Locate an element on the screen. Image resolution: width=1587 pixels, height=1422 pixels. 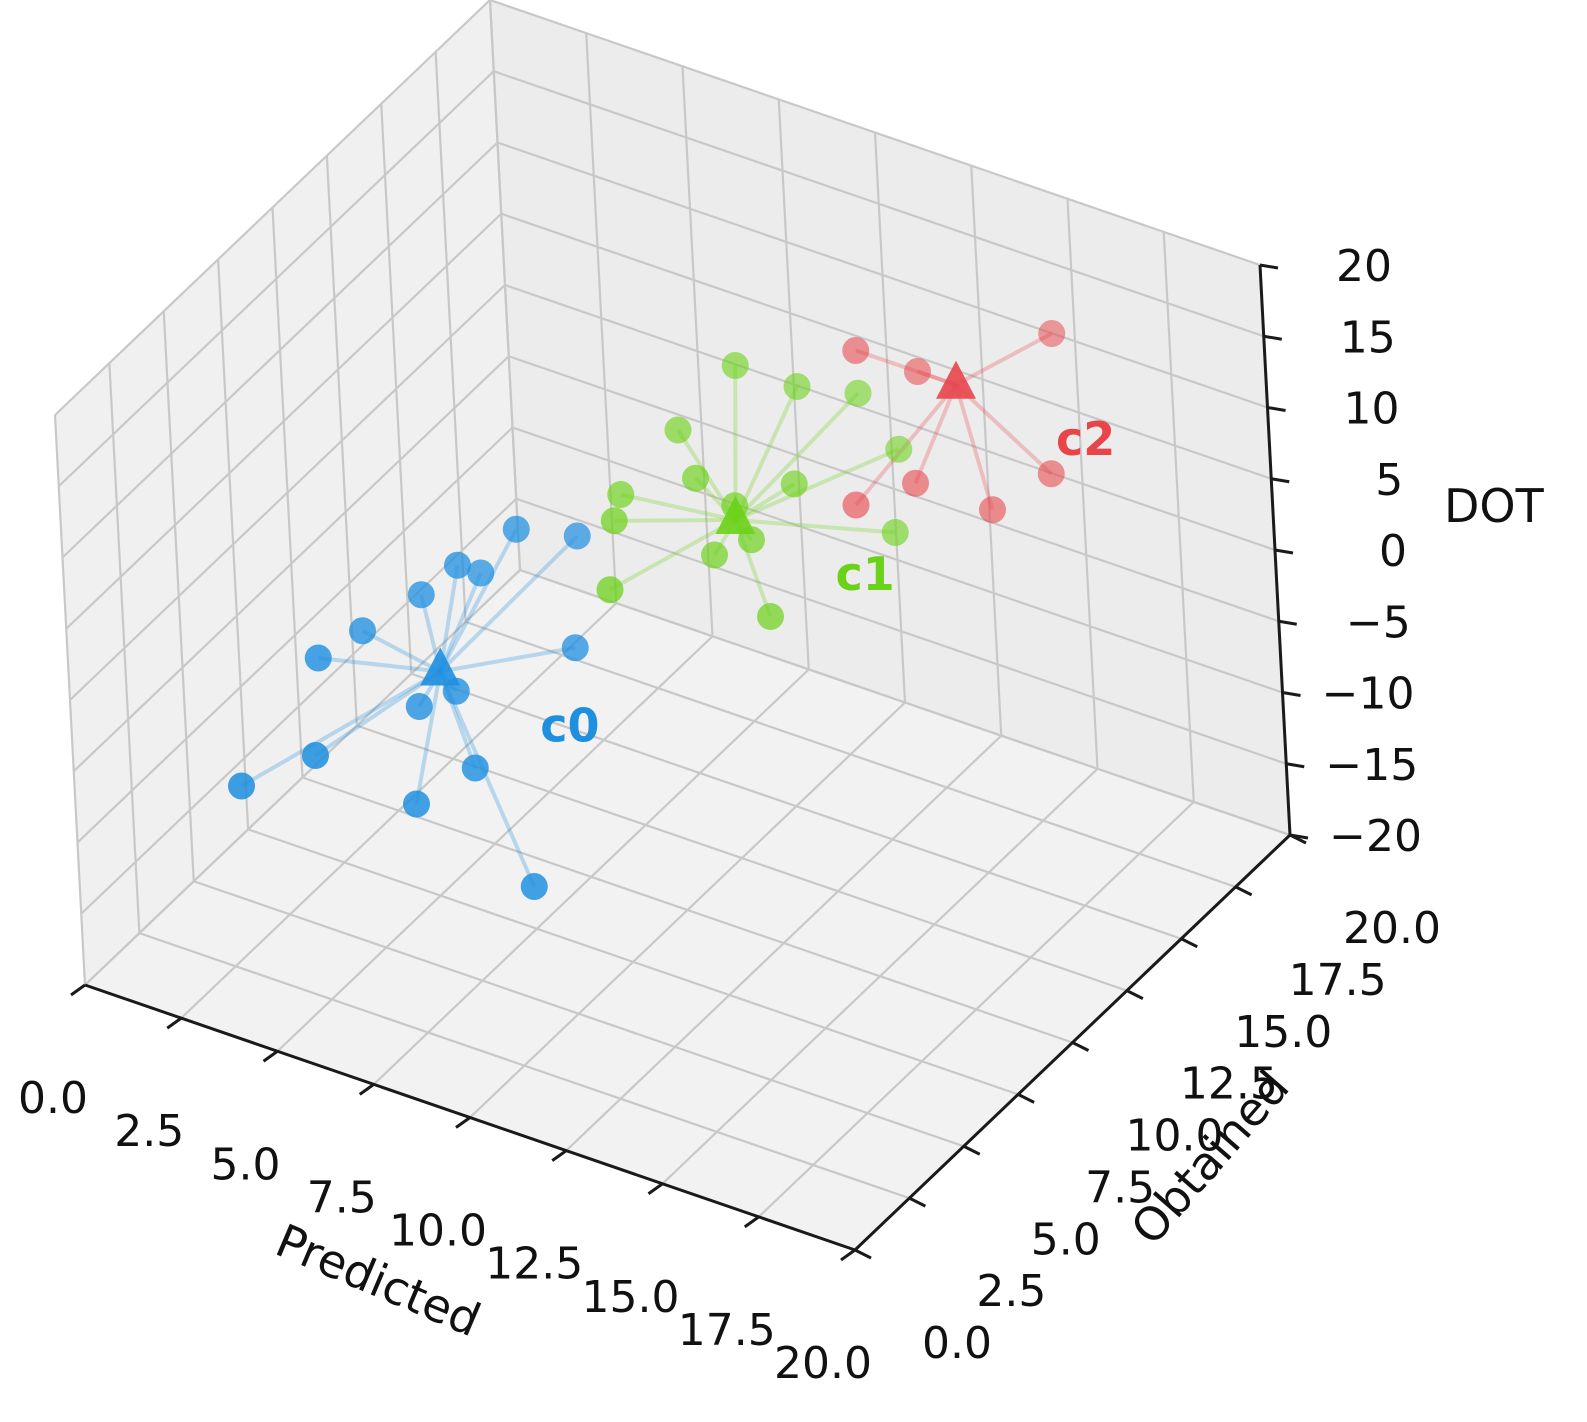
z-tick-label: −5 is located at coordinates (1378, 622).